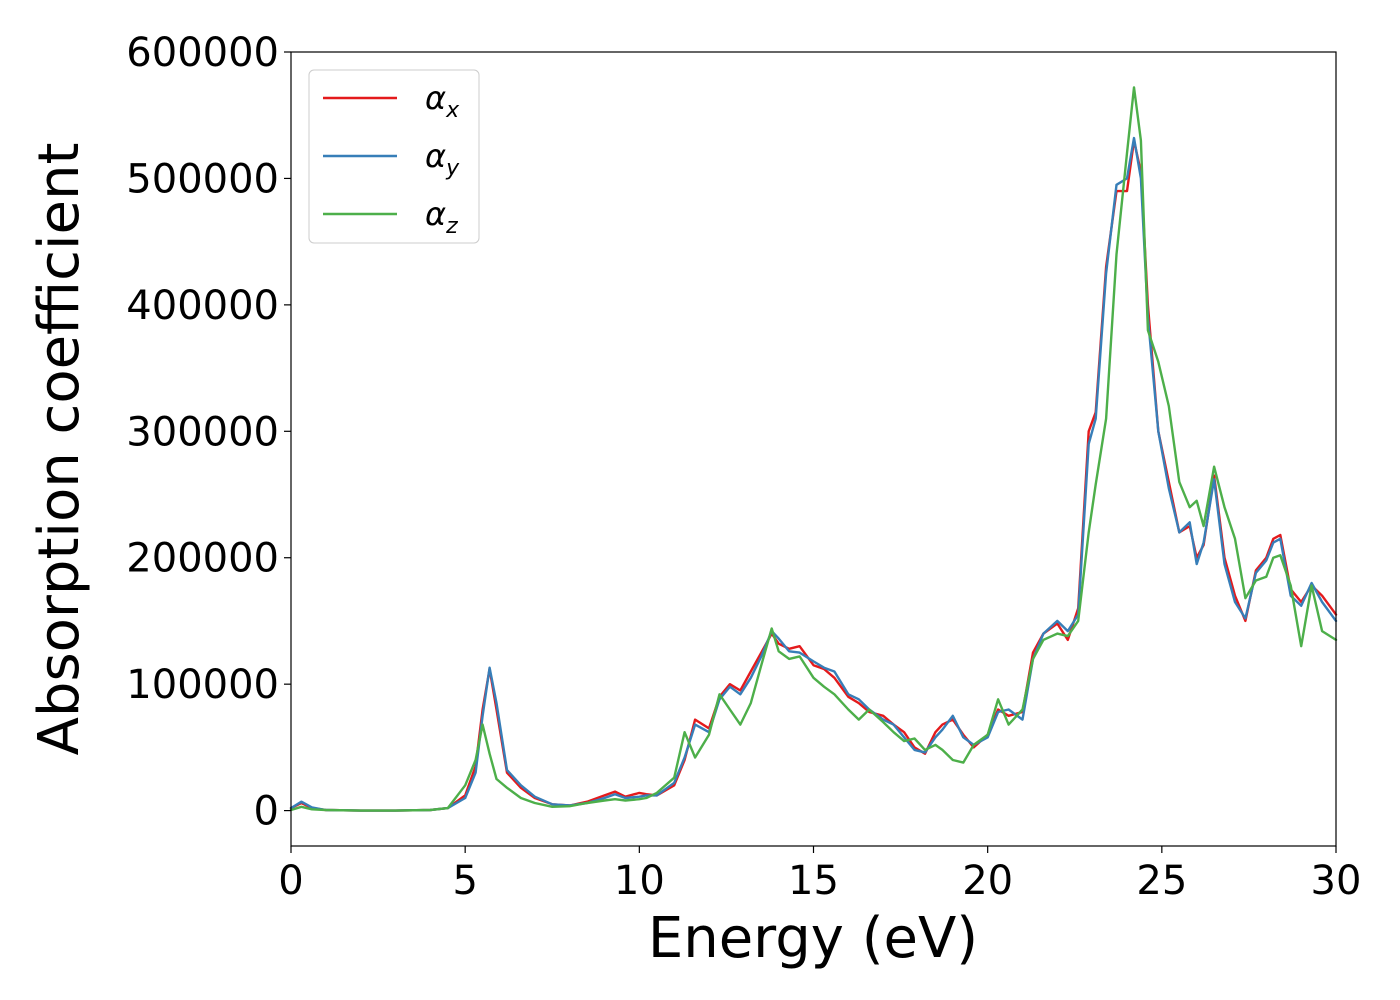 Image resolution: width=1400 pixels, height=1000 pixels. What do you see at coordinates (639, 881) in the screenshot?
I see `x-tick-label: 10` at bounding box center [639, 881].